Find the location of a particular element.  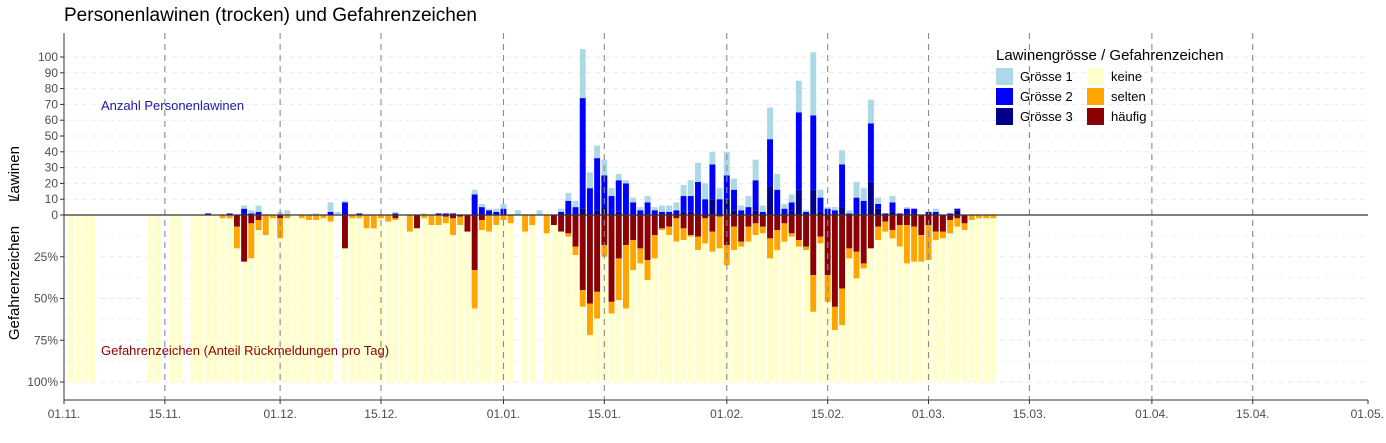

bar-häufig-2022-12-25 is located at coordinates (453, 217).